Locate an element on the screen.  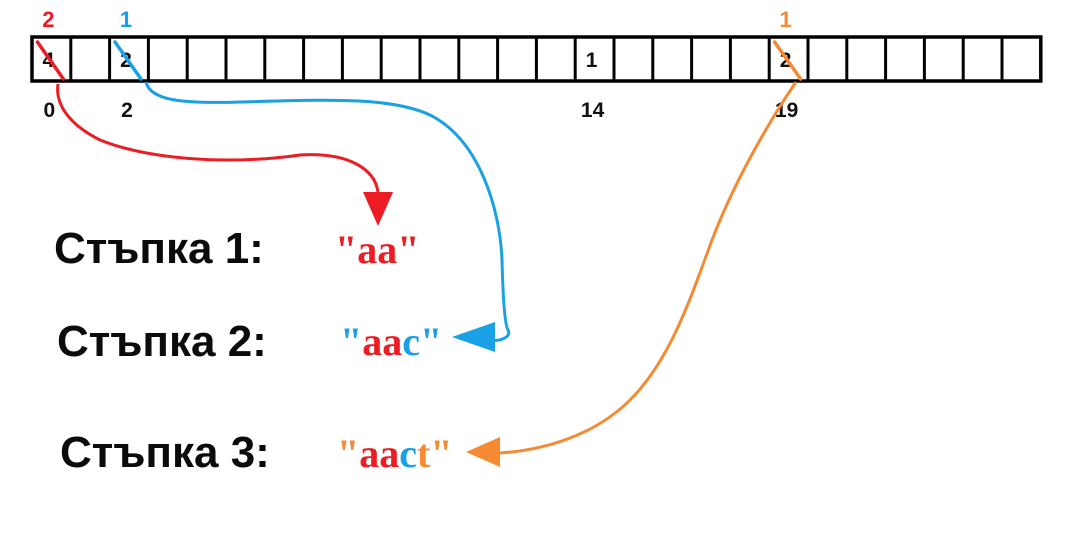
step-2-label: Стъпка 2: is located at coordinates (162, 342).